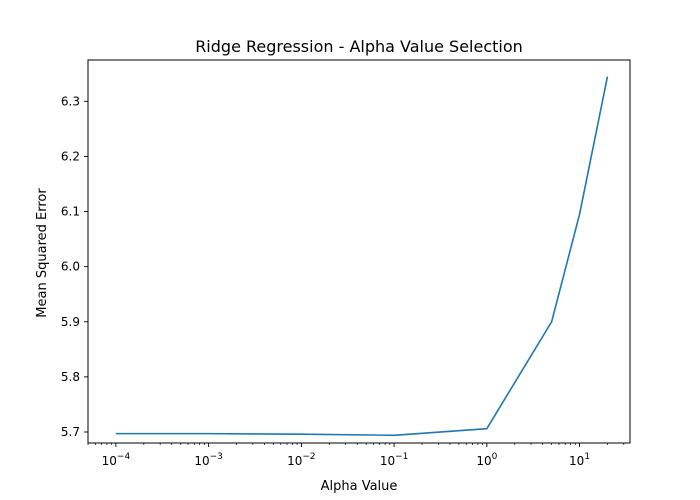  Describe the element at coordinates (70, 432) in the screenshot. I see `y-tick-label-0: 5.7` at that location.